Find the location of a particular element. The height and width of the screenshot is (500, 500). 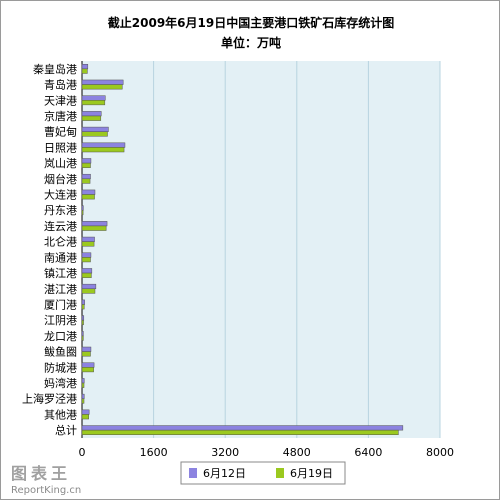

legend: 6月12日 6月19日 is located at coordinates (263, 473).